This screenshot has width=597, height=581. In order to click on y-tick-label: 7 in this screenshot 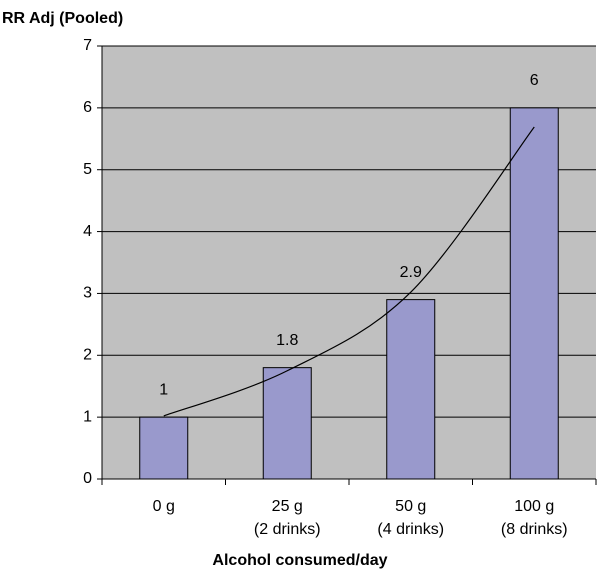, I will do `click(87, 45)`.